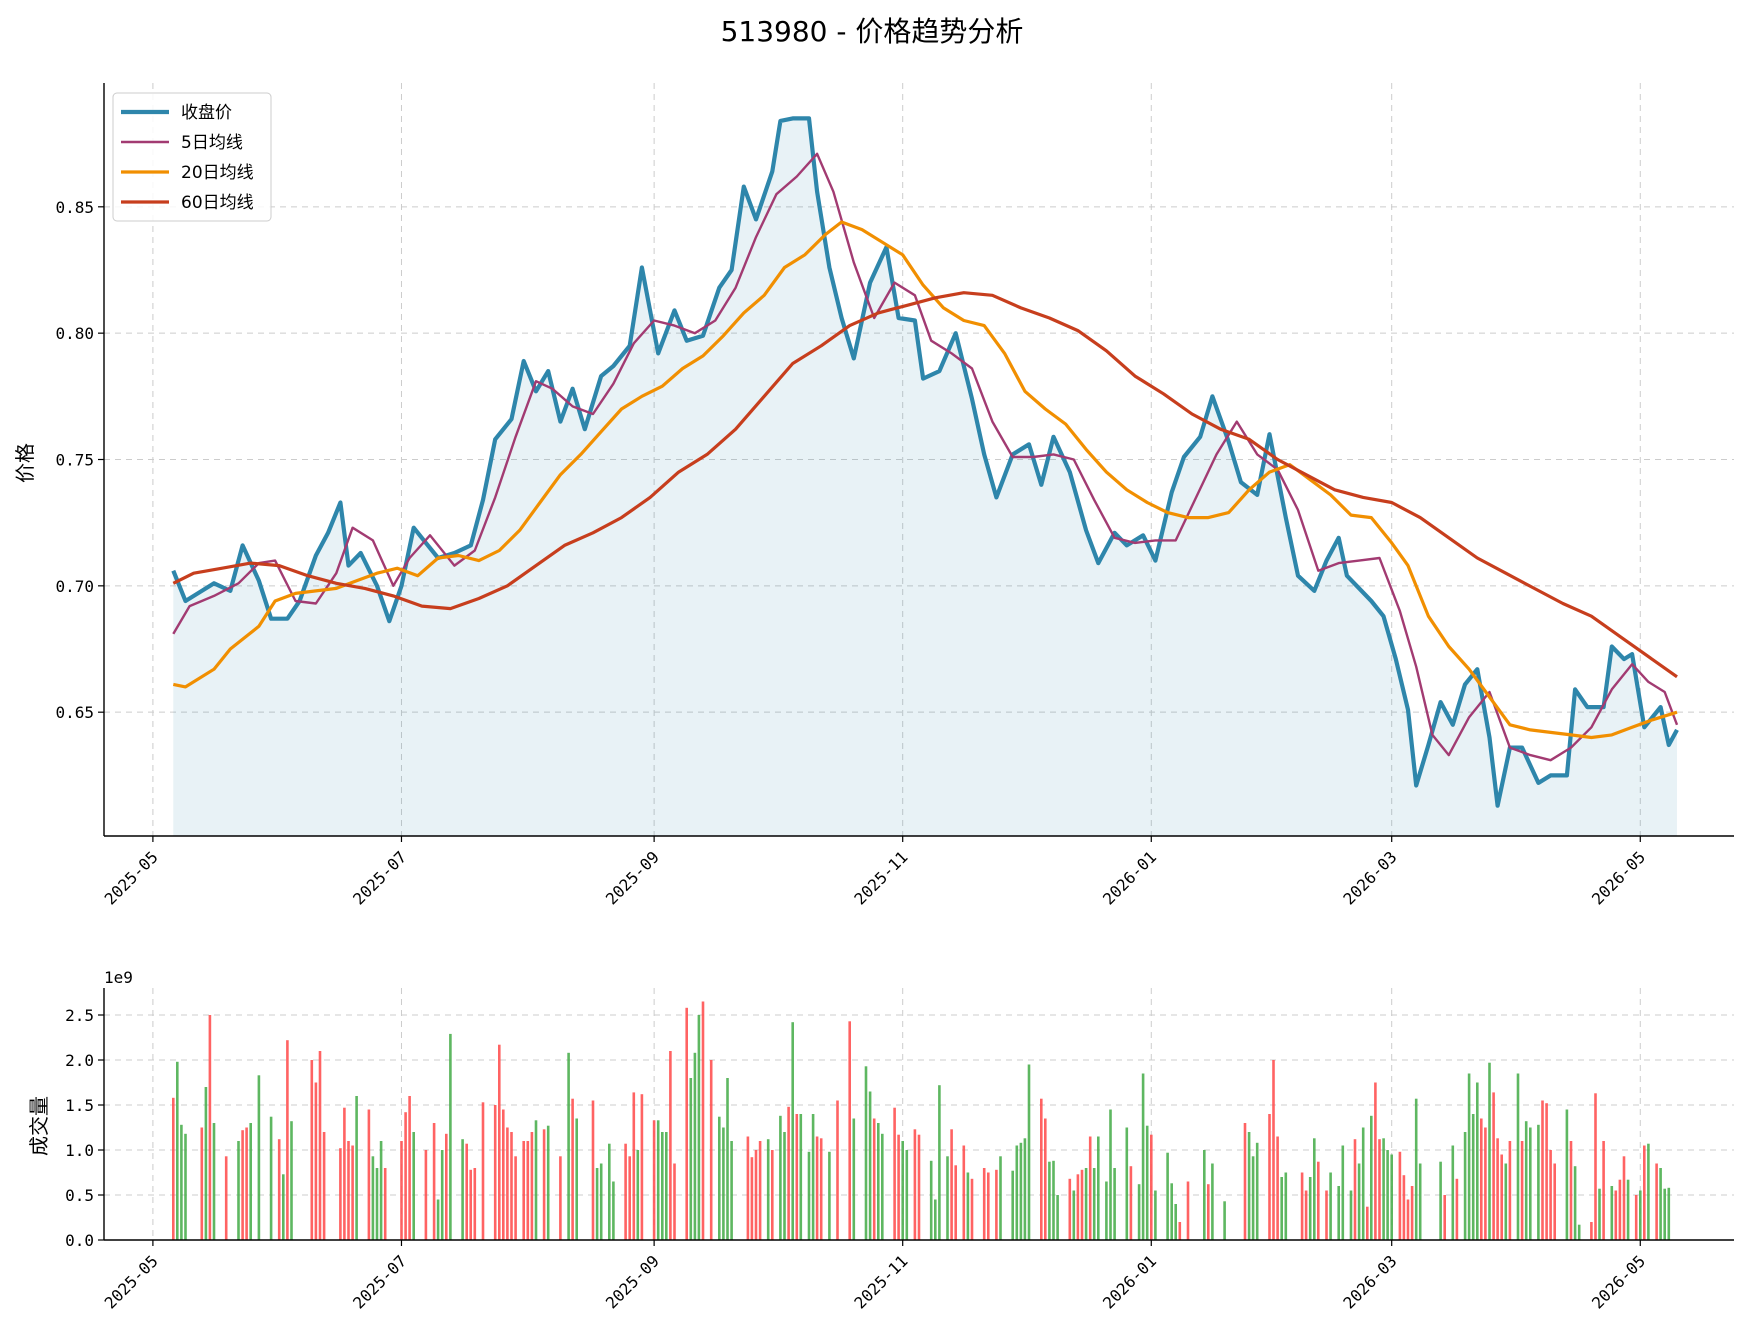  I want to click on volume-x-tick-label: 2025-11, so click(880, 1281).